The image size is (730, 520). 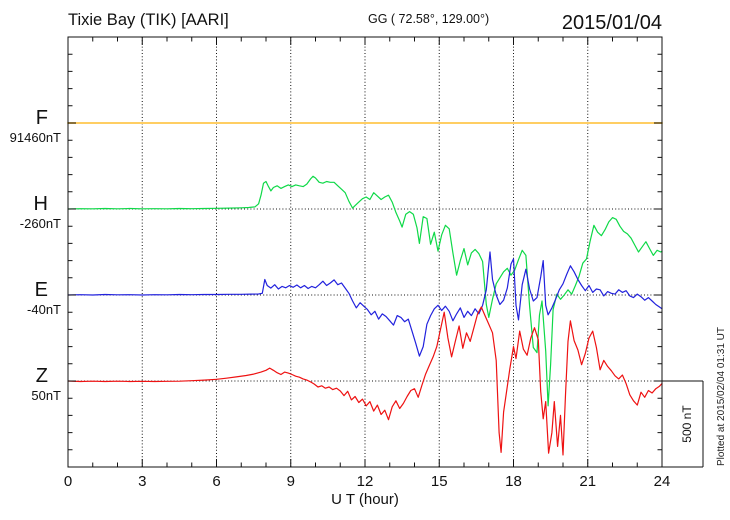 I want to click on scale-bar: 500 nT, so click(x=683, y=424).